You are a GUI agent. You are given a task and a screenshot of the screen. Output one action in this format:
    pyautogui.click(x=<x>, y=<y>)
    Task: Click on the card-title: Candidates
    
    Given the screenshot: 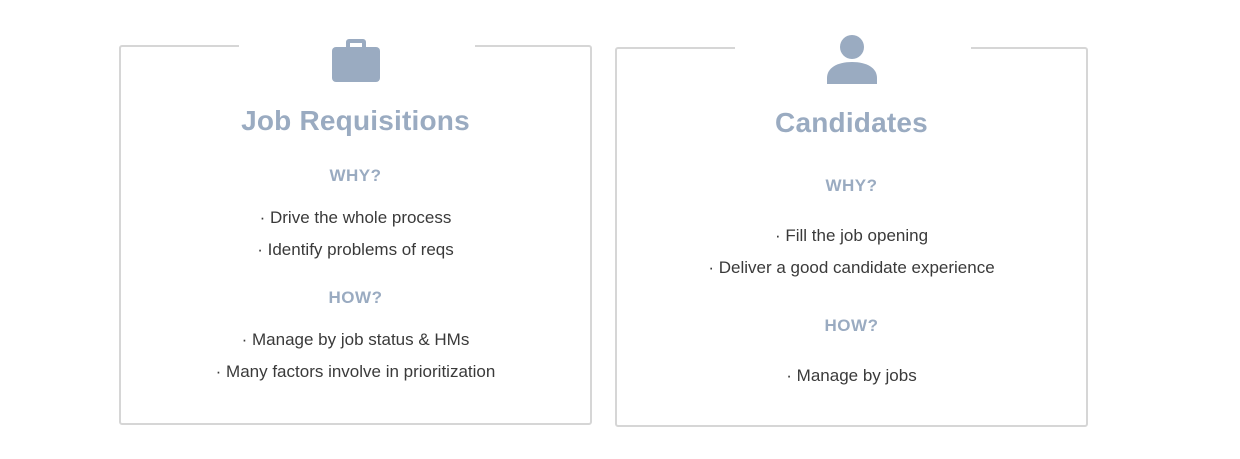 What is the action you would take?
    pyautogui.click(x=851, y=122)
    